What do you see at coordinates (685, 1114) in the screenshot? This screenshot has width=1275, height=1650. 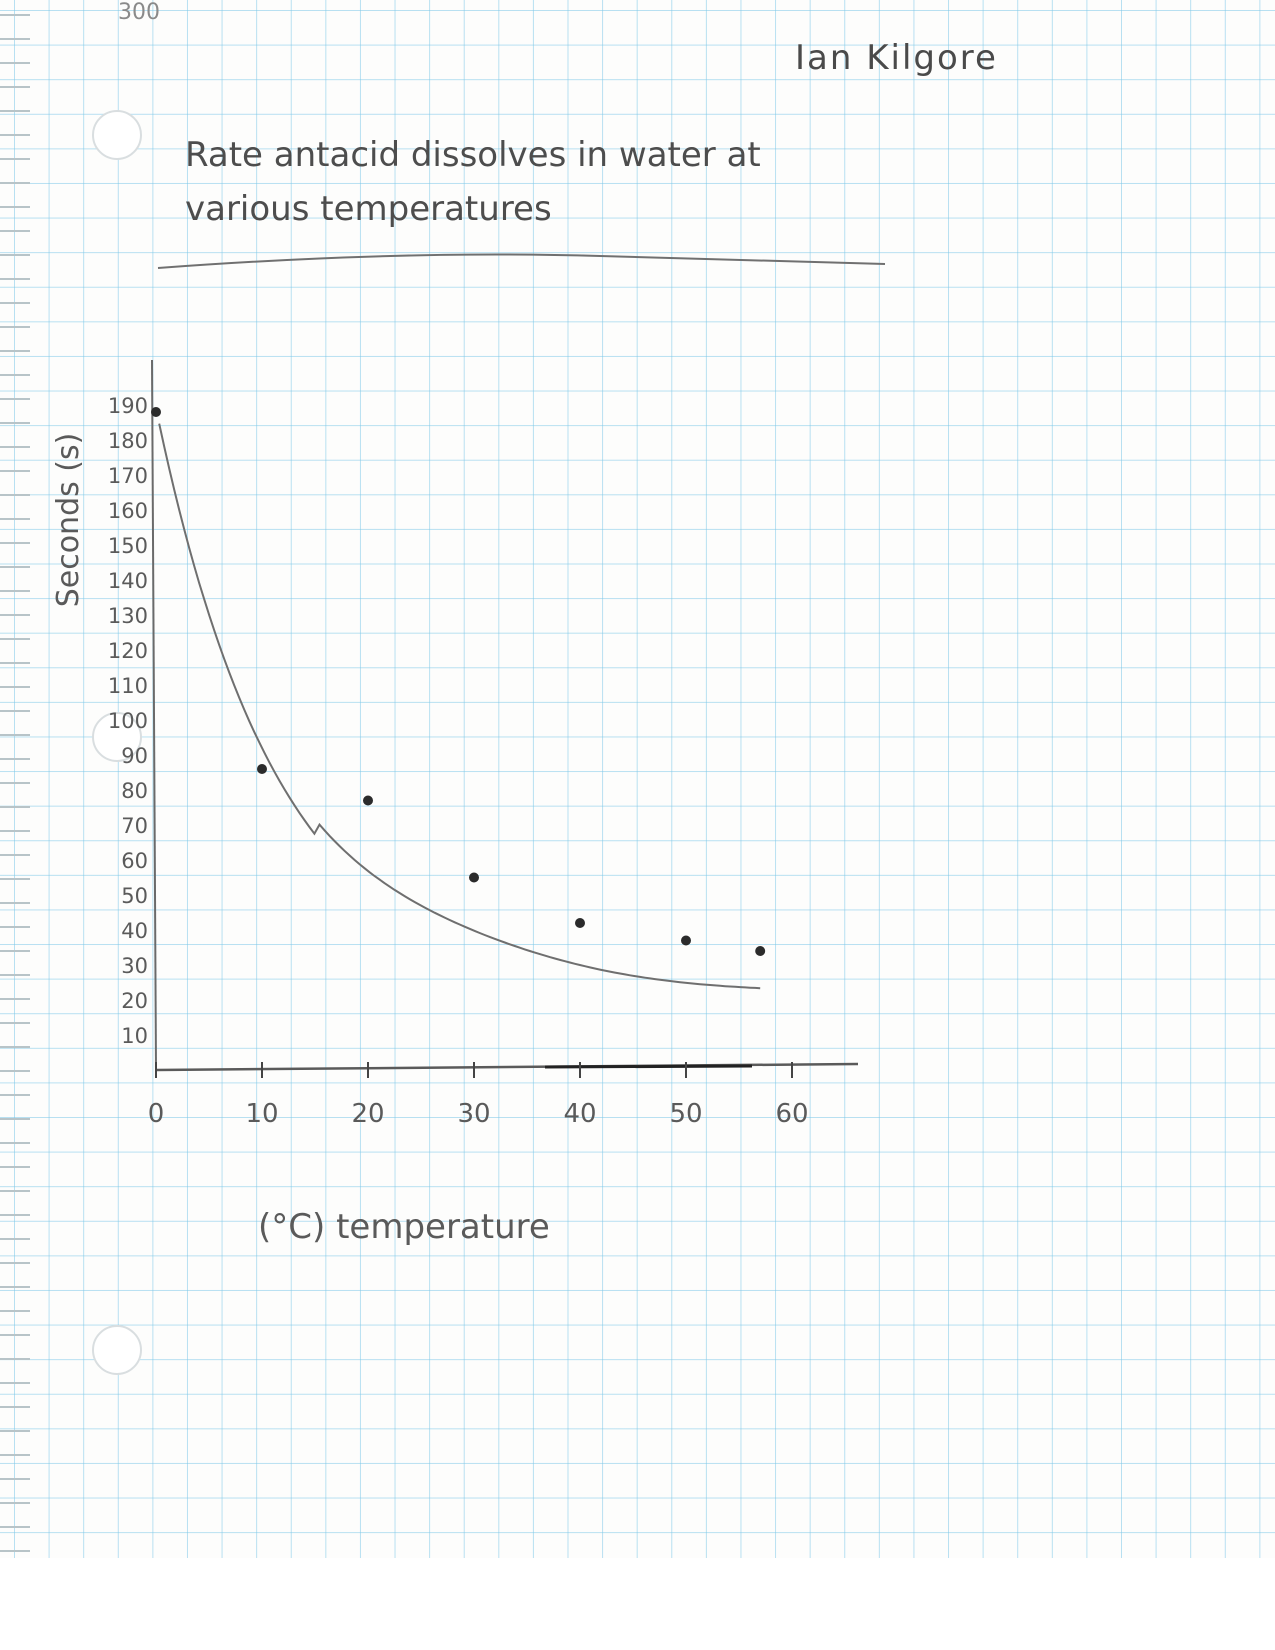 I see `x-tick-label: 50` at bounding box center [685, 1114].